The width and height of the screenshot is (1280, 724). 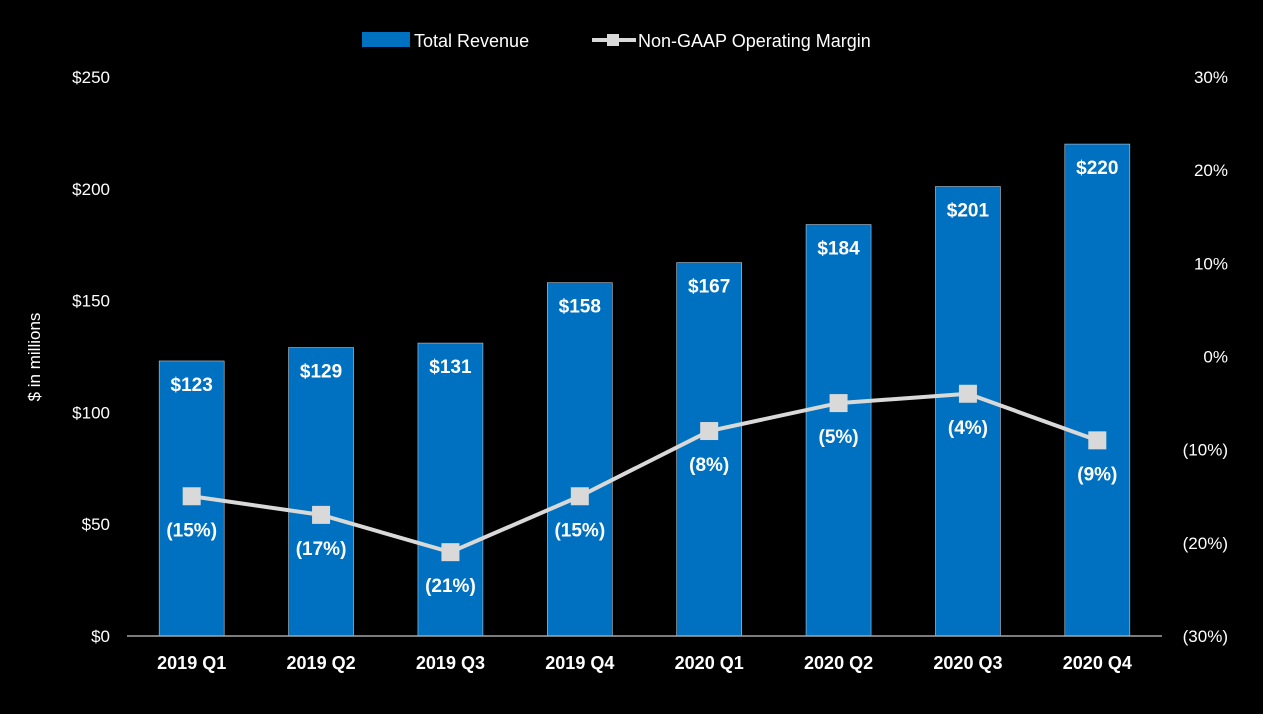 What do you see at coordinates (580, 307) in the screenshot?
I see `revenue-data-label: $158` at bounding box center [580, 307].